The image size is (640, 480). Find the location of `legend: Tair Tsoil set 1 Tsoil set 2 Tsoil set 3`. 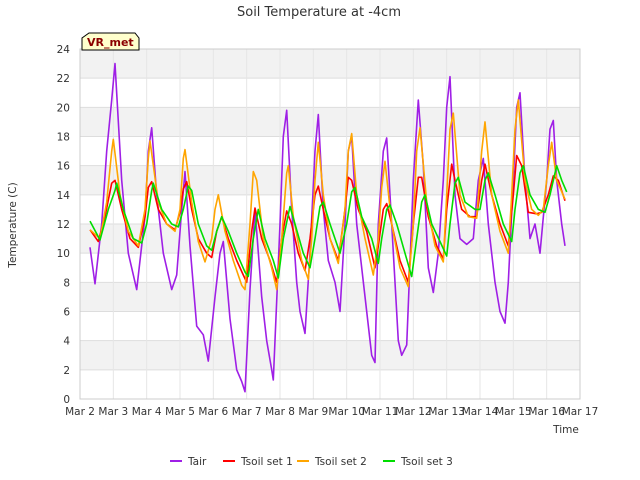

legend: Tair Tsoil set 1 Tsoil set 2 Tsoil set 3 is located at coordinates (311, 462).